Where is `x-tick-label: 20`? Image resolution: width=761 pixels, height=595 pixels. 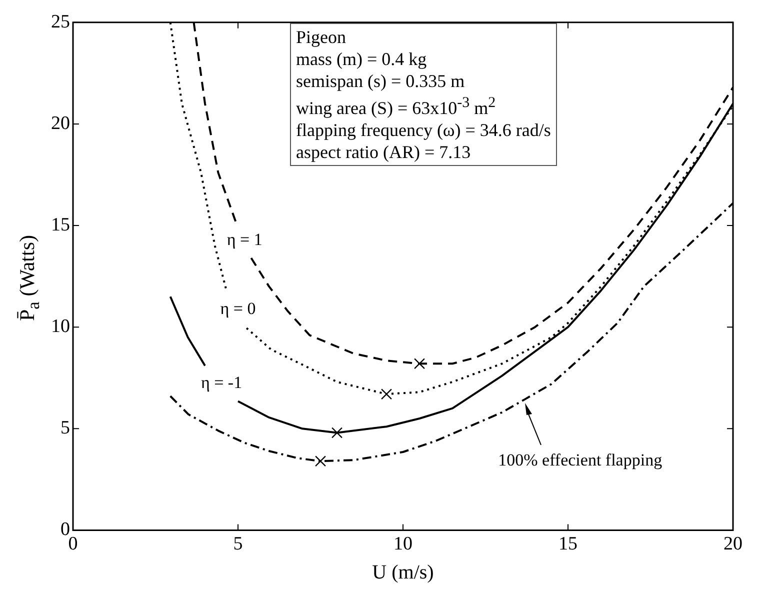 x-tick-label: 20 is located at coordinates (733, 544).